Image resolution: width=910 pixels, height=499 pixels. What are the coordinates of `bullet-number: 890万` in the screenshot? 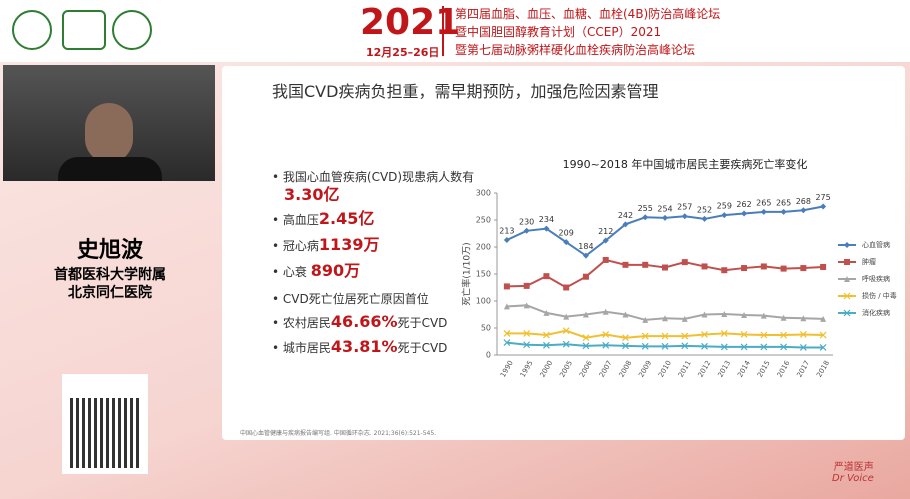 It's located at (335, 270).